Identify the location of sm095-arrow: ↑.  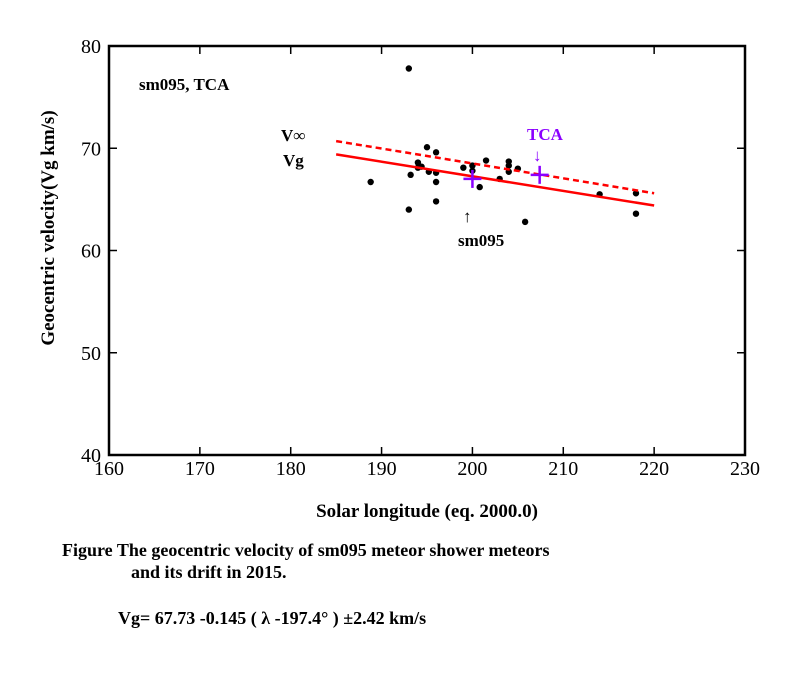
(467, 216).